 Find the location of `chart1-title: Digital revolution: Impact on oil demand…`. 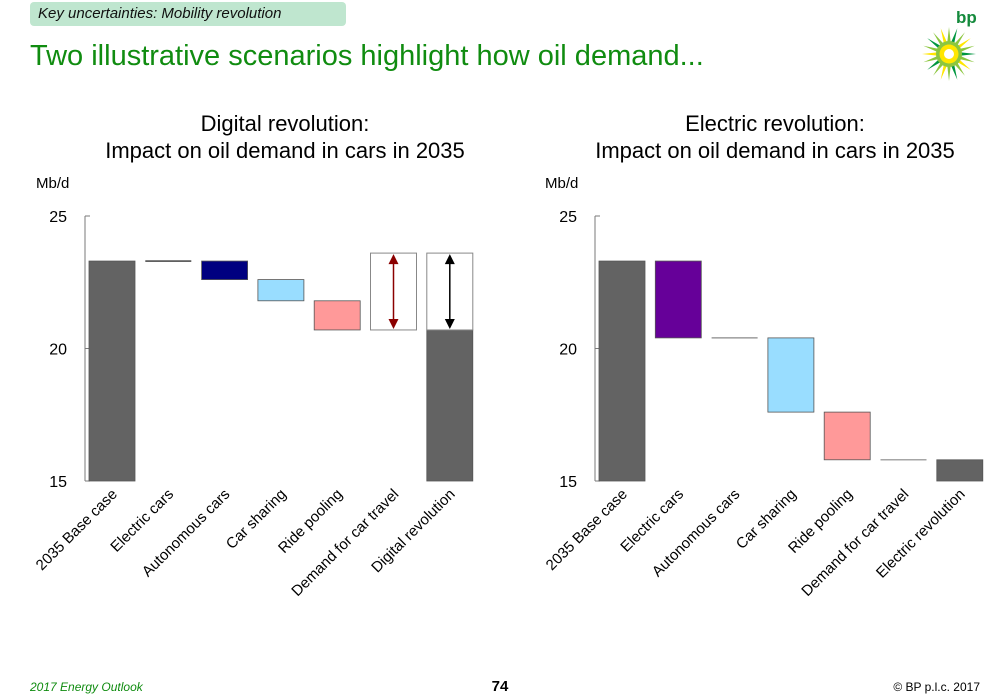

chart1-title: Digital revolution: Impact on oil demand… is located at coordinates (285, 137).